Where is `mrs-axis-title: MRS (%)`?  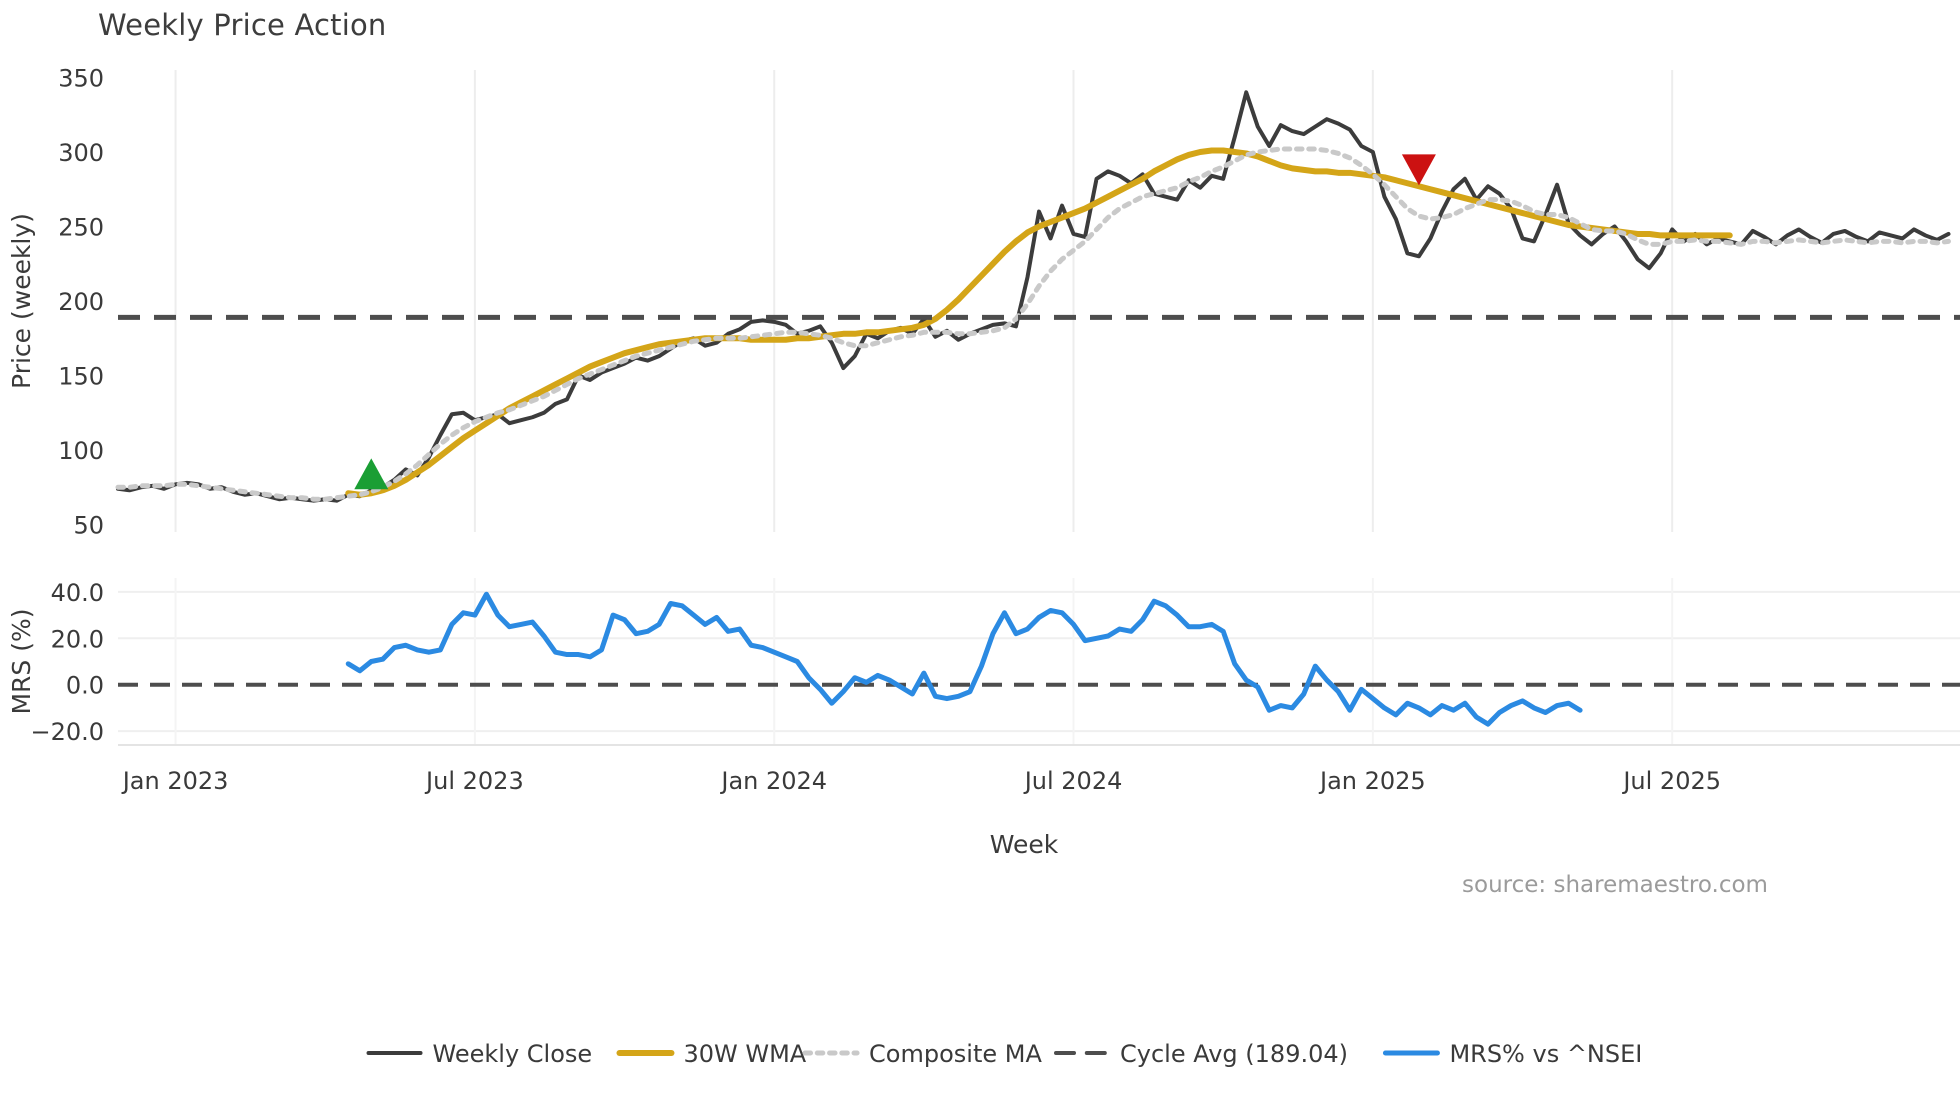 mrs-axis-title: MRS (%) is located at coordinates (21, 661).